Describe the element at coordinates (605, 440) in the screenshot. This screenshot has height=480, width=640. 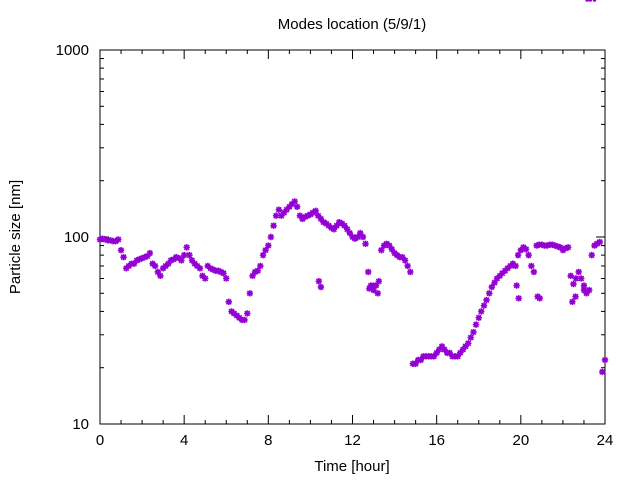
I see `x-tick-label: 24` at that location.